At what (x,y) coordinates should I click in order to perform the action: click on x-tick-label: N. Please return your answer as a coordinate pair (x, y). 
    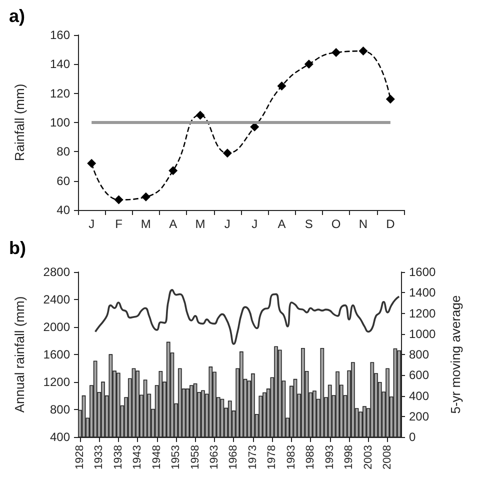
    Looking at the image, I should click on (363, 224).